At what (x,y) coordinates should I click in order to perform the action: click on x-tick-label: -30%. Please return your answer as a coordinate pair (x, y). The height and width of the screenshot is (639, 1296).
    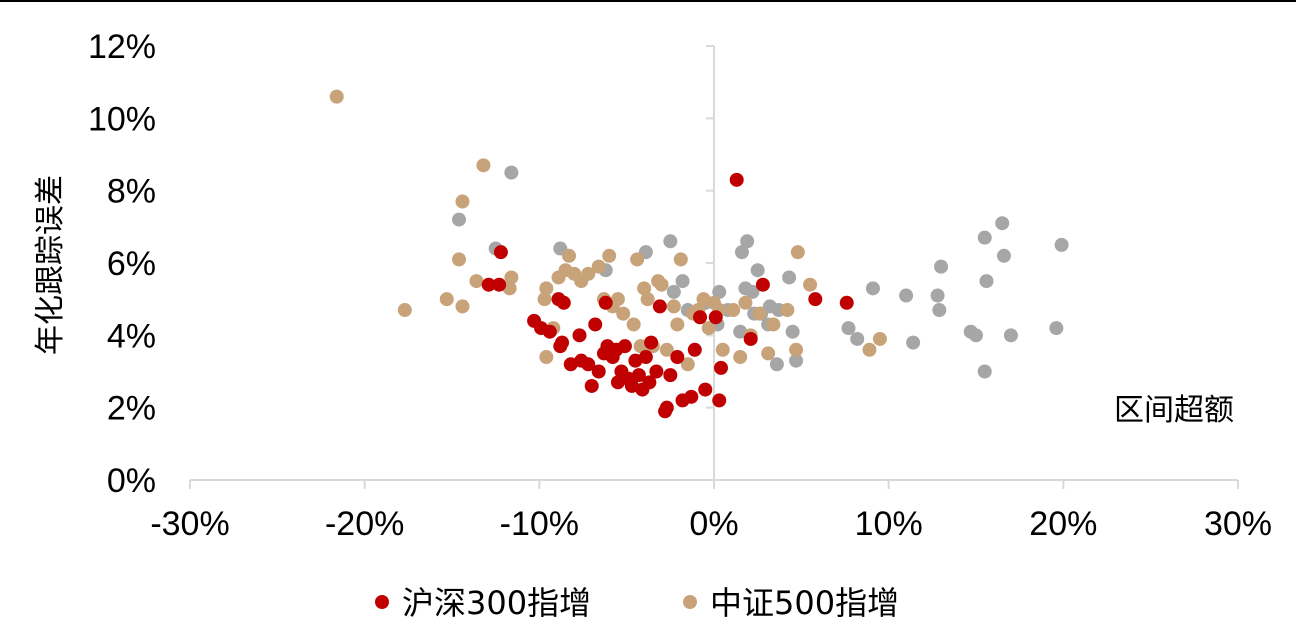
    Looking at the image, I should click on (189, 524).